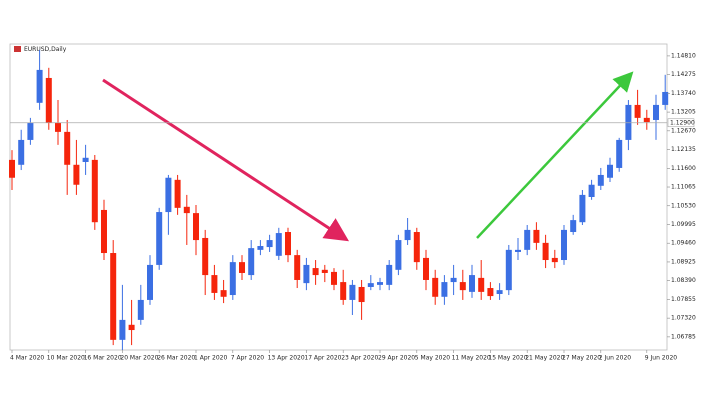  I want to click on x-tick-label: 17 Apr 2020, so click(322, 358).